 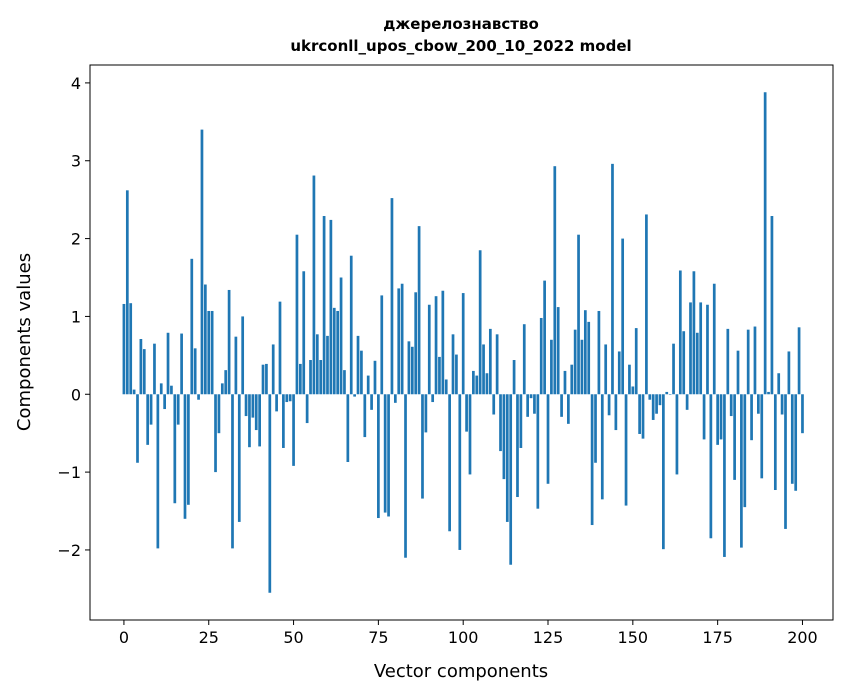 I want to click on x-tick-label: 200, so click(x=802, y=637).